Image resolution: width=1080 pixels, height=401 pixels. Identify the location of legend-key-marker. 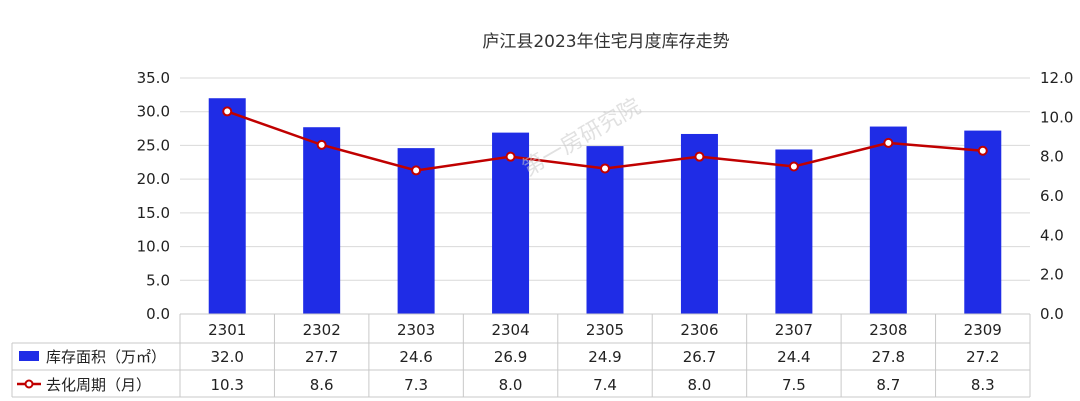
(29, 384).